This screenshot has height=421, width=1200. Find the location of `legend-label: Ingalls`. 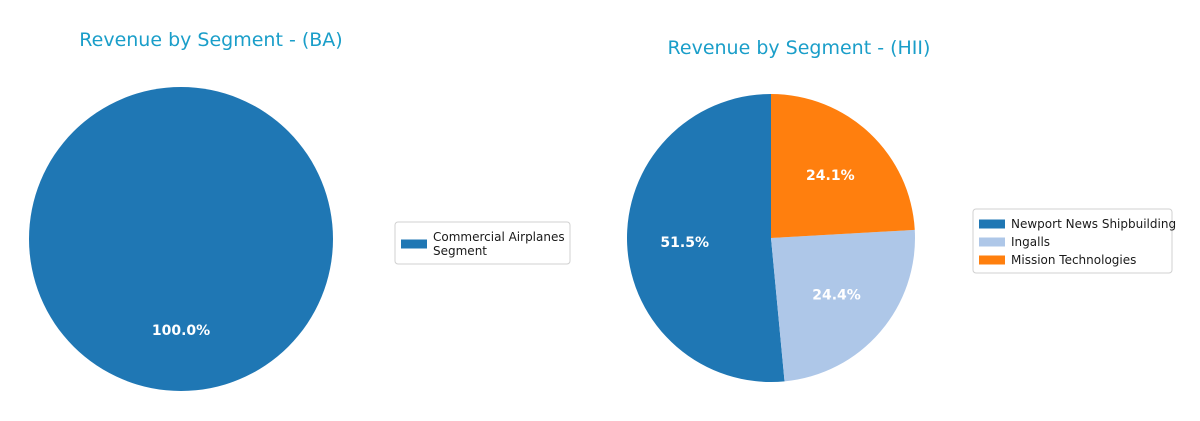

legend-label: Ingalls is located at coordinates (1030, 242).